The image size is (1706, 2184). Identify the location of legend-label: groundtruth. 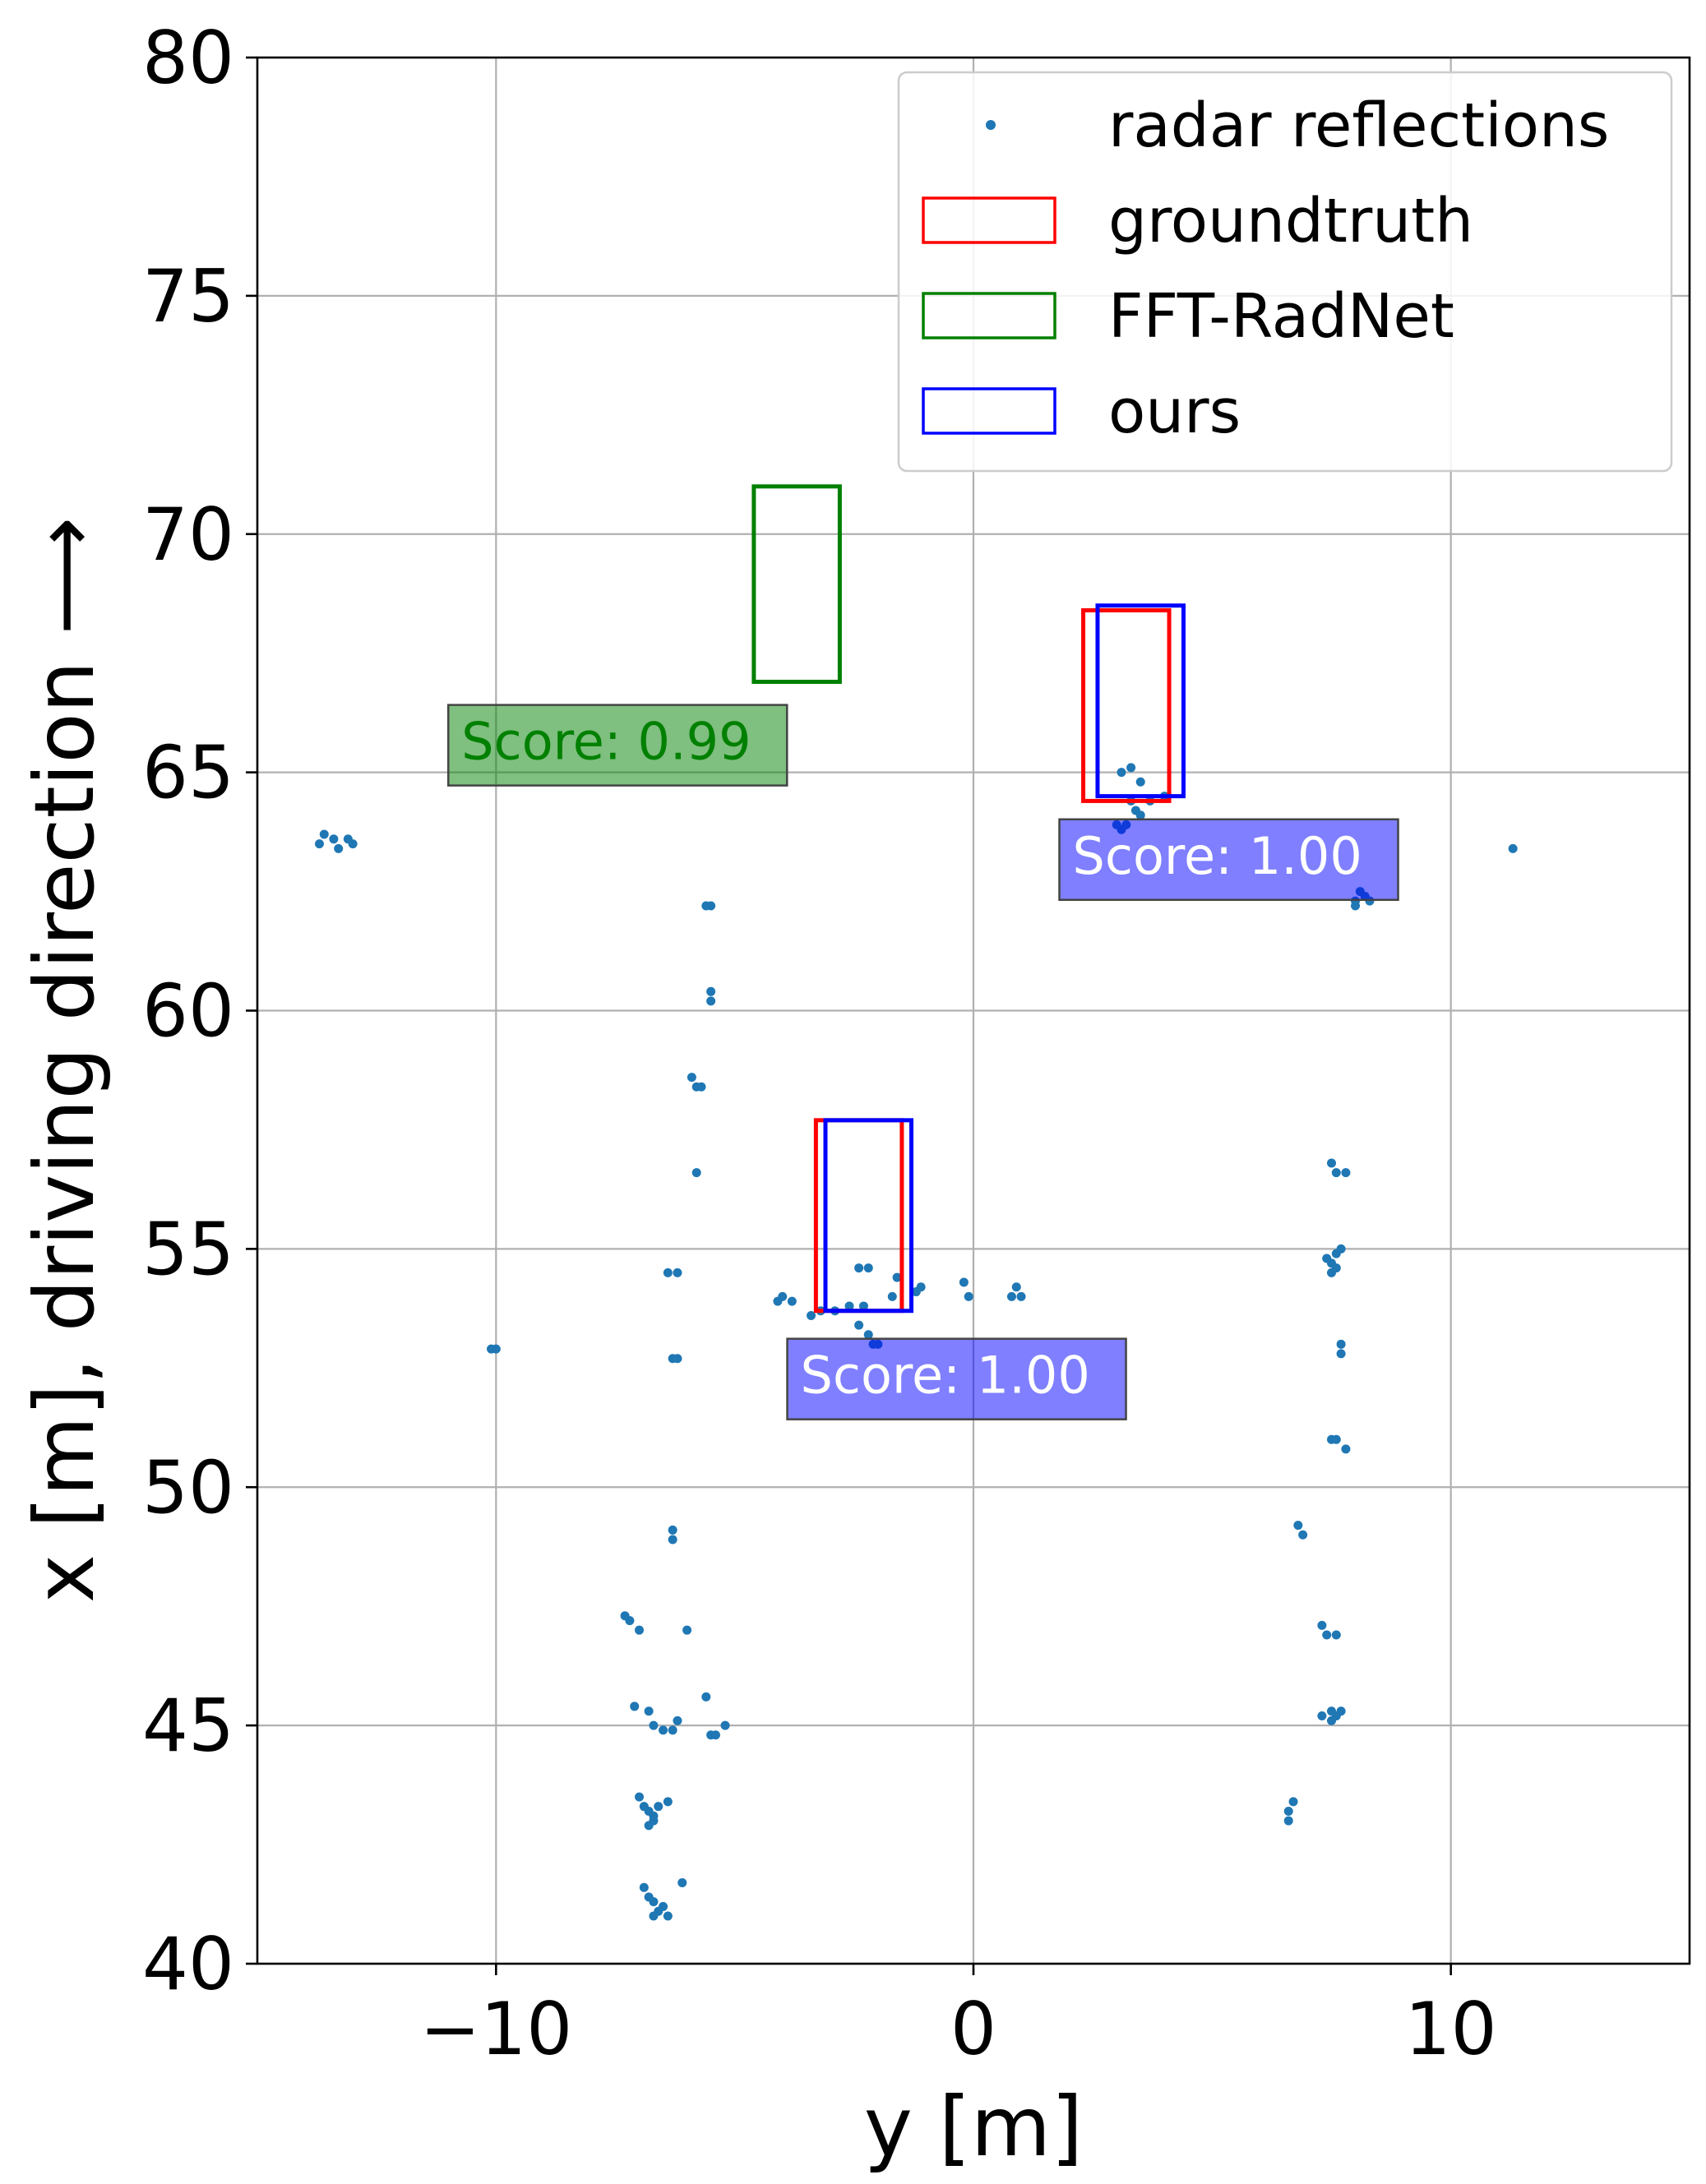
(1290, 221).